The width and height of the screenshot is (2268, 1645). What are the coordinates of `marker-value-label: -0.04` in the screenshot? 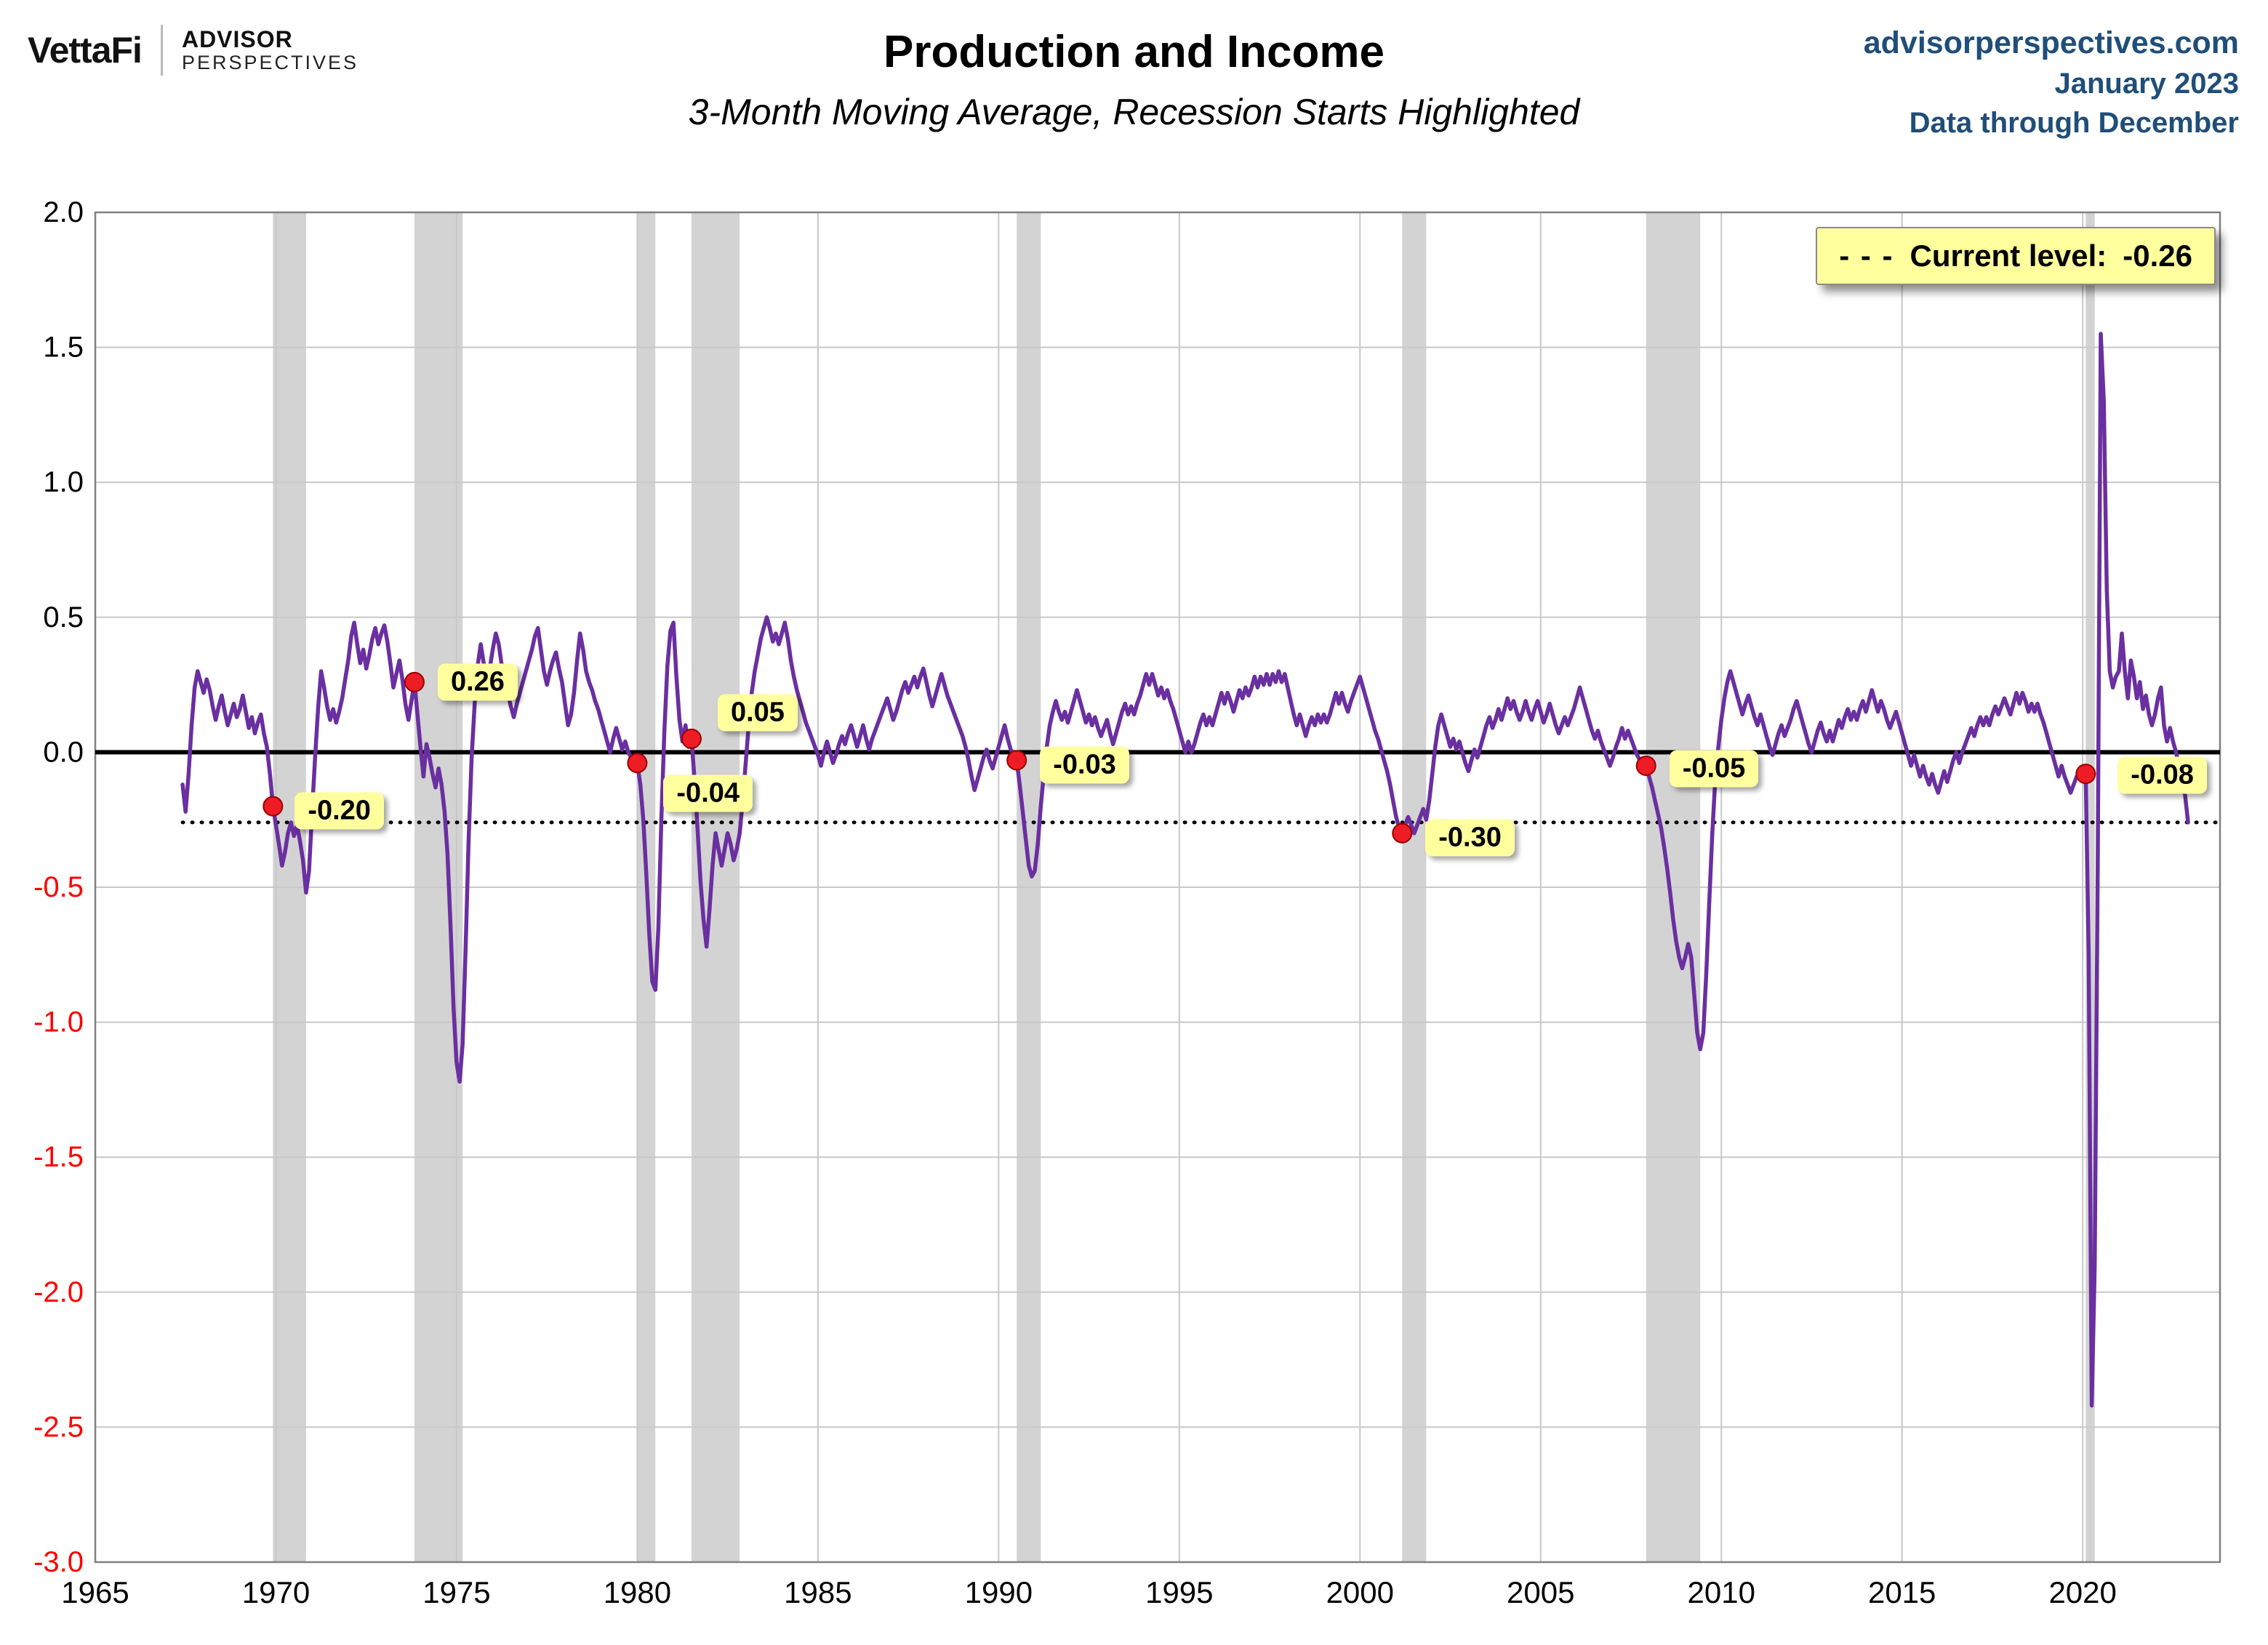 It's located at (708, 793).